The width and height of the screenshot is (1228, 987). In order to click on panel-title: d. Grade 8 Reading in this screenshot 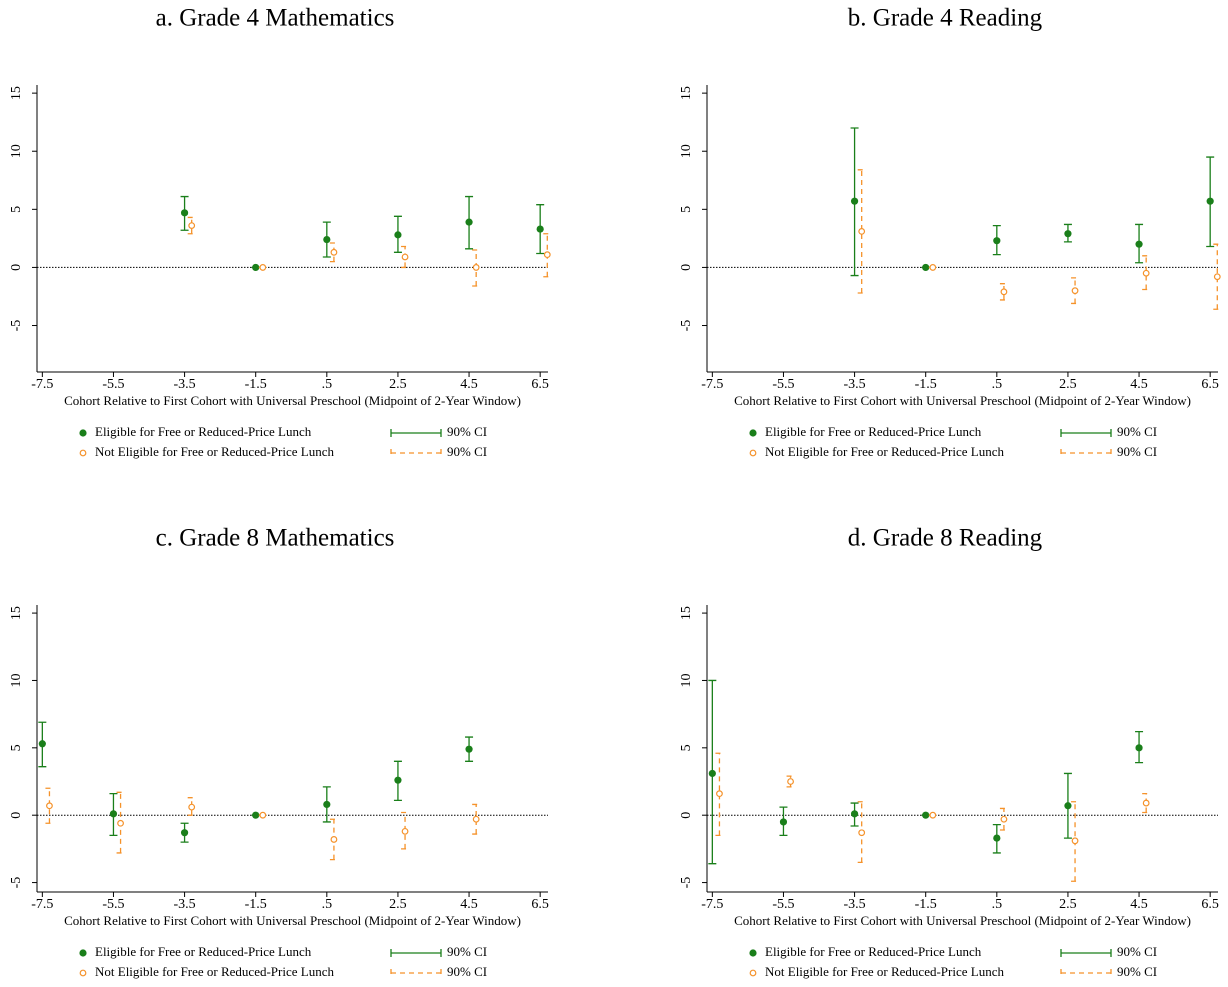, I will do `click(945, 538)`.